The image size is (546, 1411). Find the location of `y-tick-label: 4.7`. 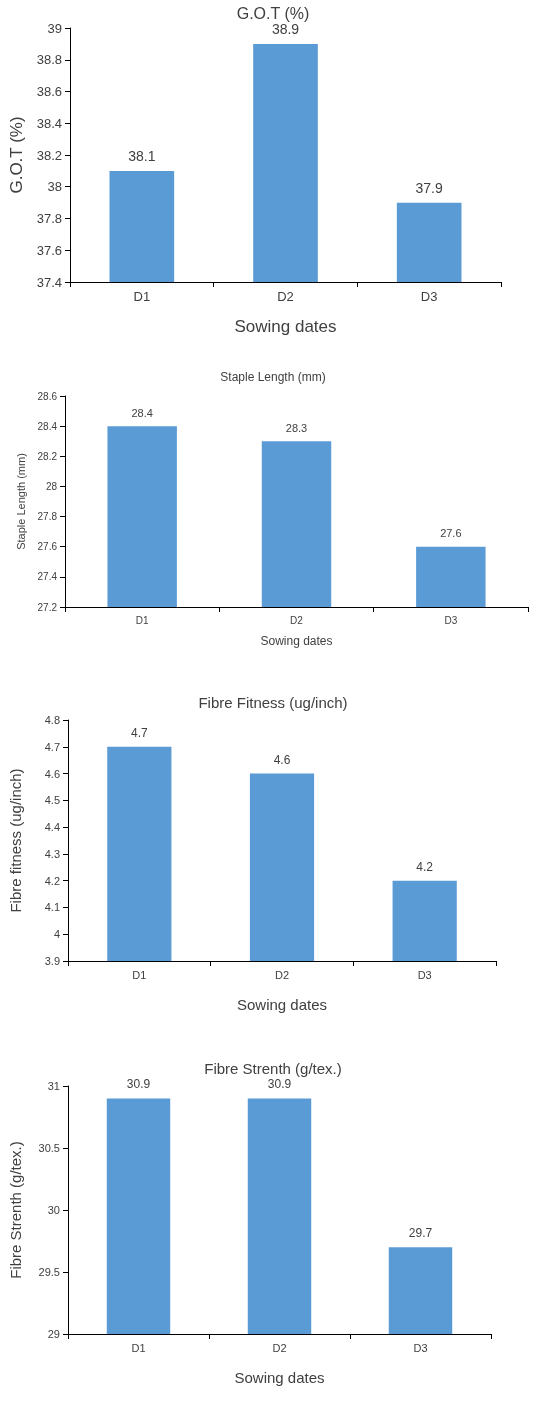

y-tick-label: 4.7 is located at coordinates (52, 746).